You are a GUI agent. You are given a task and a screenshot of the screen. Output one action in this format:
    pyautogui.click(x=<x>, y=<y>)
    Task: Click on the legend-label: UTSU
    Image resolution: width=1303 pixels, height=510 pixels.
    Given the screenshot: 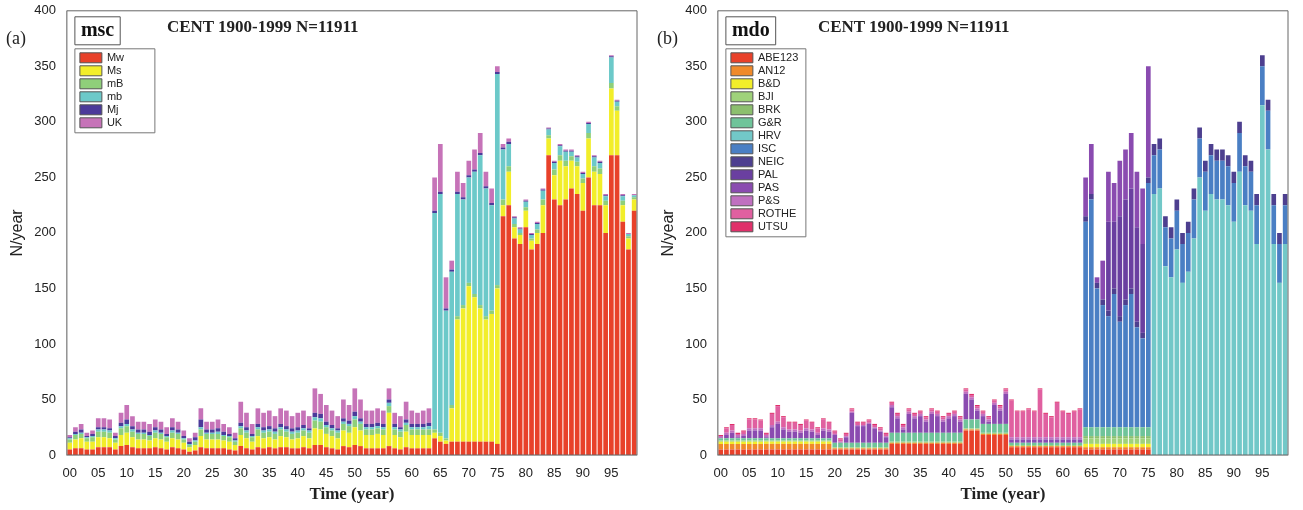 What is the action you would take?
    pyautogui.click(x=772, y=225)
    